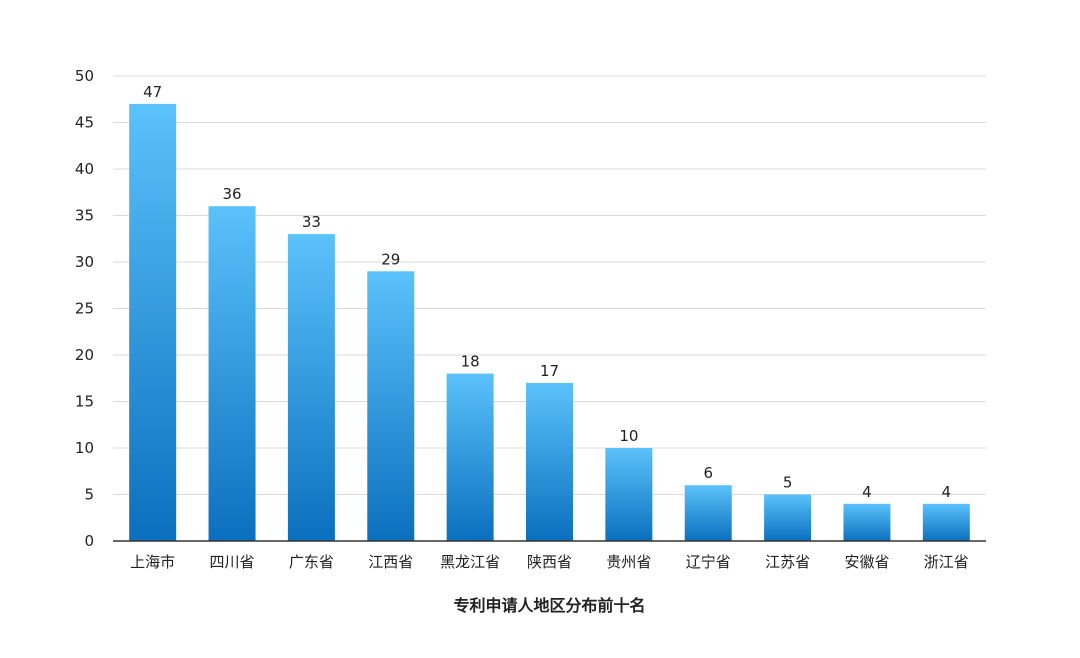  I want to click on x-tick-label: 浙江省, so click(946, 562).